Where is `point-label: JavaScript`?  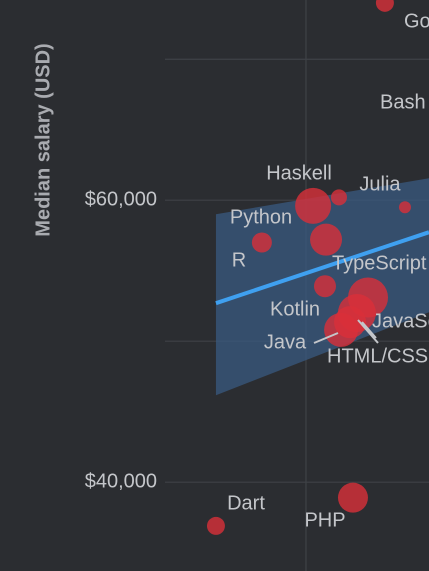 point-label: JavaScript is located at coordinates (400, 321).